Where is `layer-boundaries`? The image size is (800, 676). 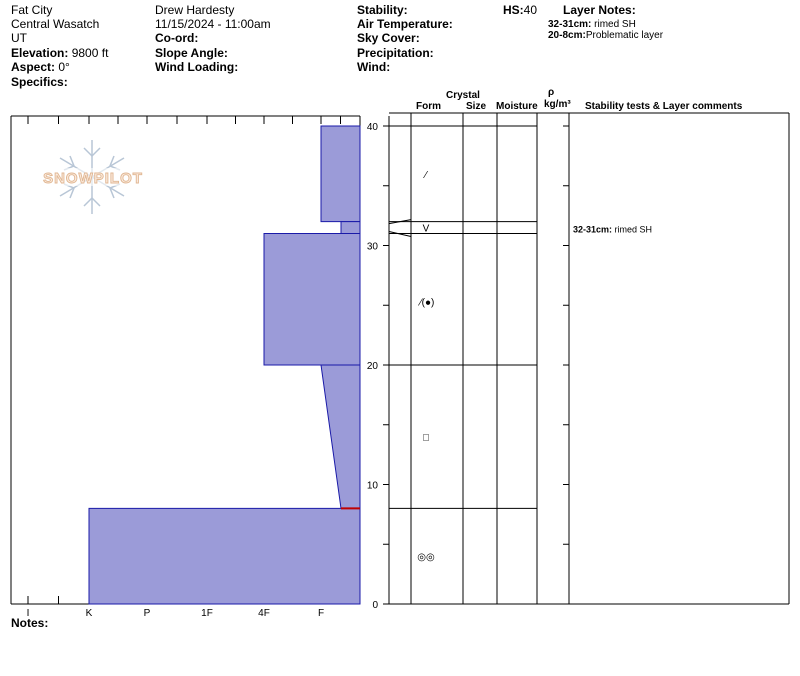
layer-boundaries is located at coordinates (462, 317).